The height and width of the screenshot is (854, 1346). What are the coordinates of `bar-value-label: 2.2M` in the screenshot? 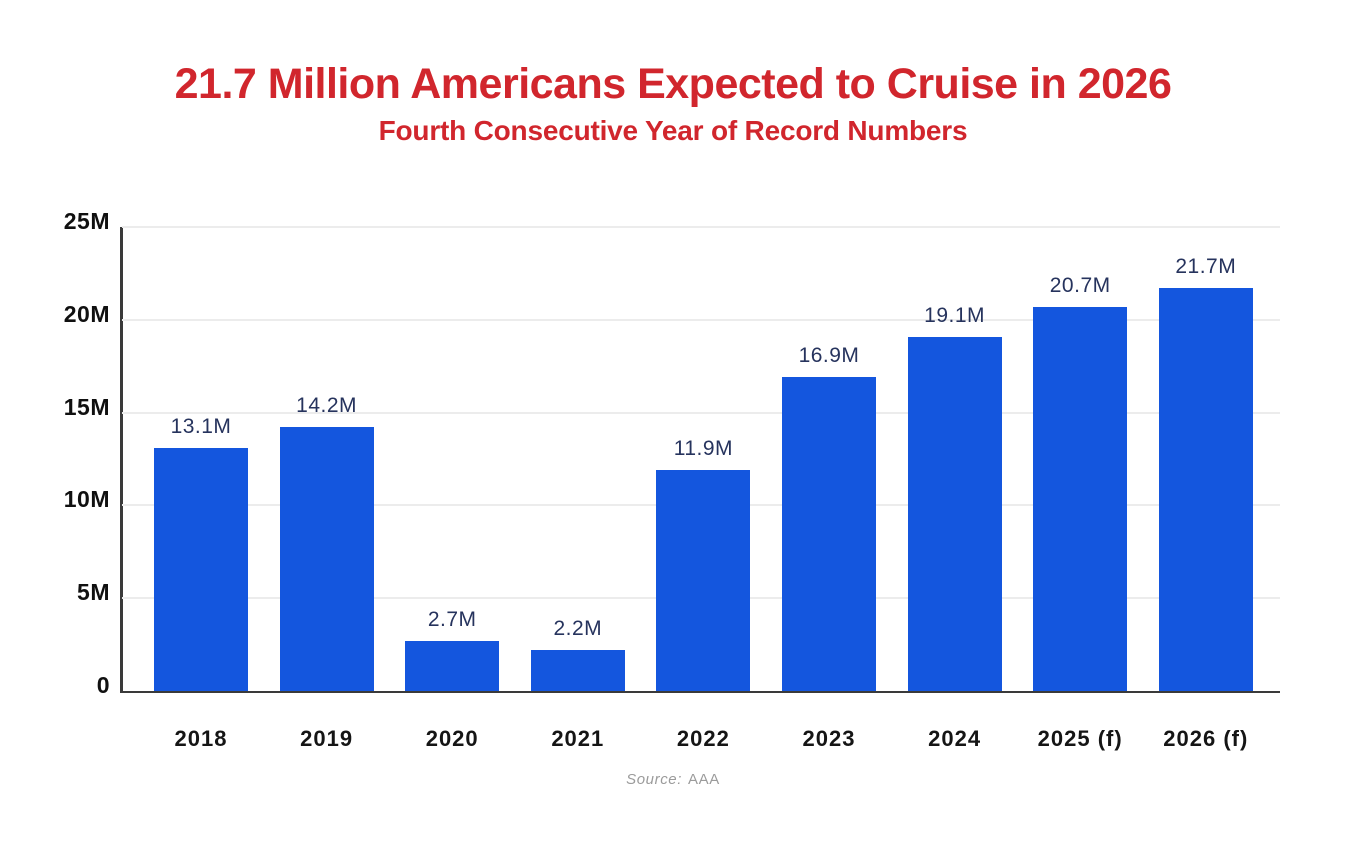 It's located at (578, 629).